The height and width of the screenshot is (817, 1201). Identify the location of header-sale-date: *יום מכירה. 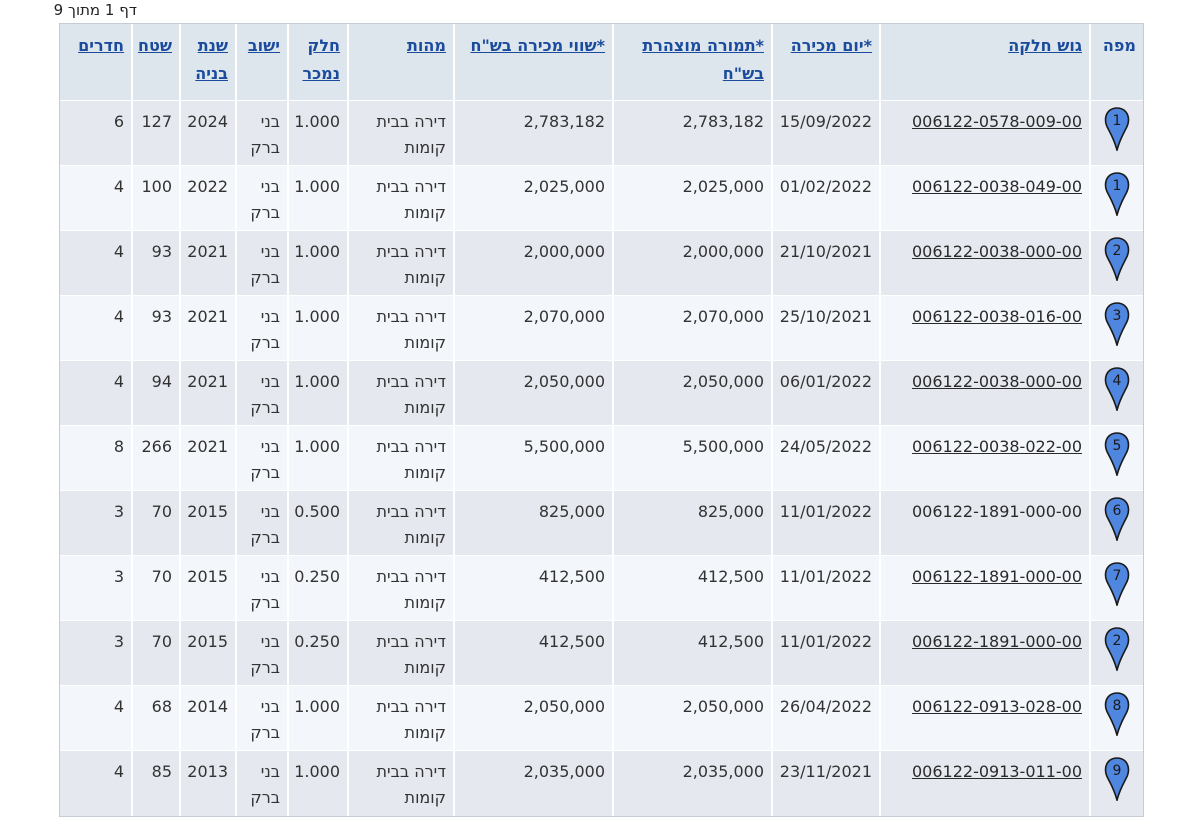
(825, 62).